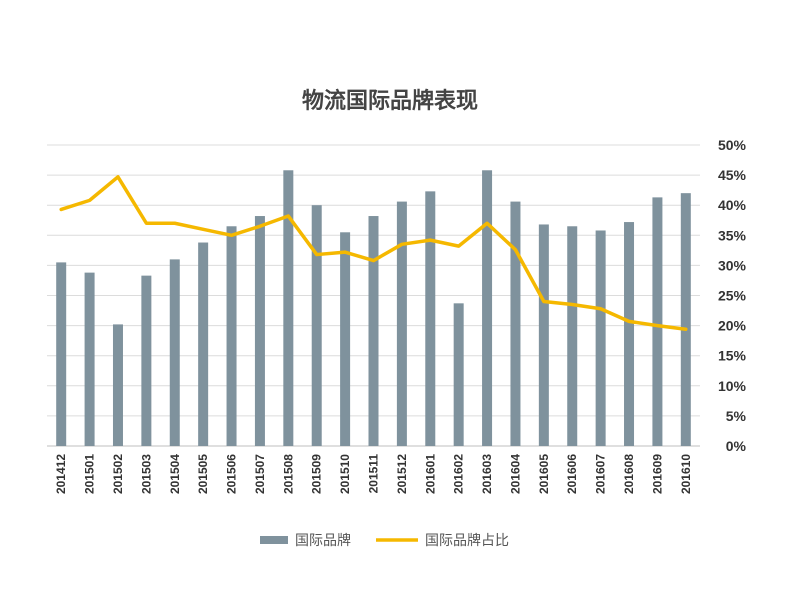 This screenshot has height=596, width=790. I want to click on y-tick-label: 45%, so click(732, 175).